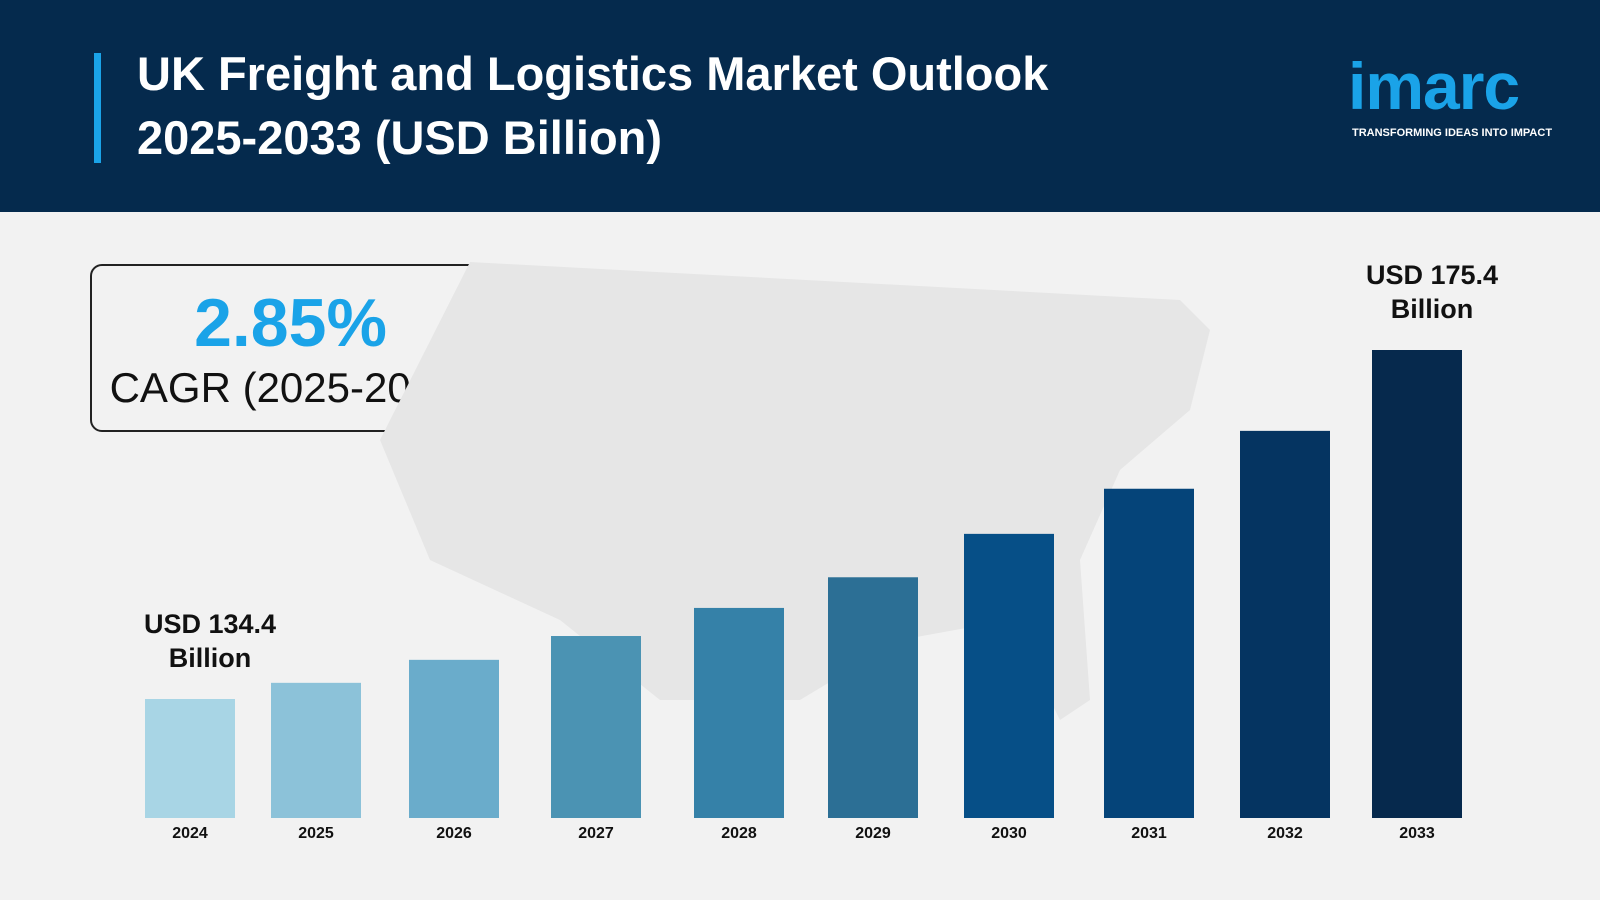 This screenshot has height=900, width=1600. What do you see at coordinates (1434, 86) in the screenshot?
I see `logo: imarc` at bounding box center [1434, 86].